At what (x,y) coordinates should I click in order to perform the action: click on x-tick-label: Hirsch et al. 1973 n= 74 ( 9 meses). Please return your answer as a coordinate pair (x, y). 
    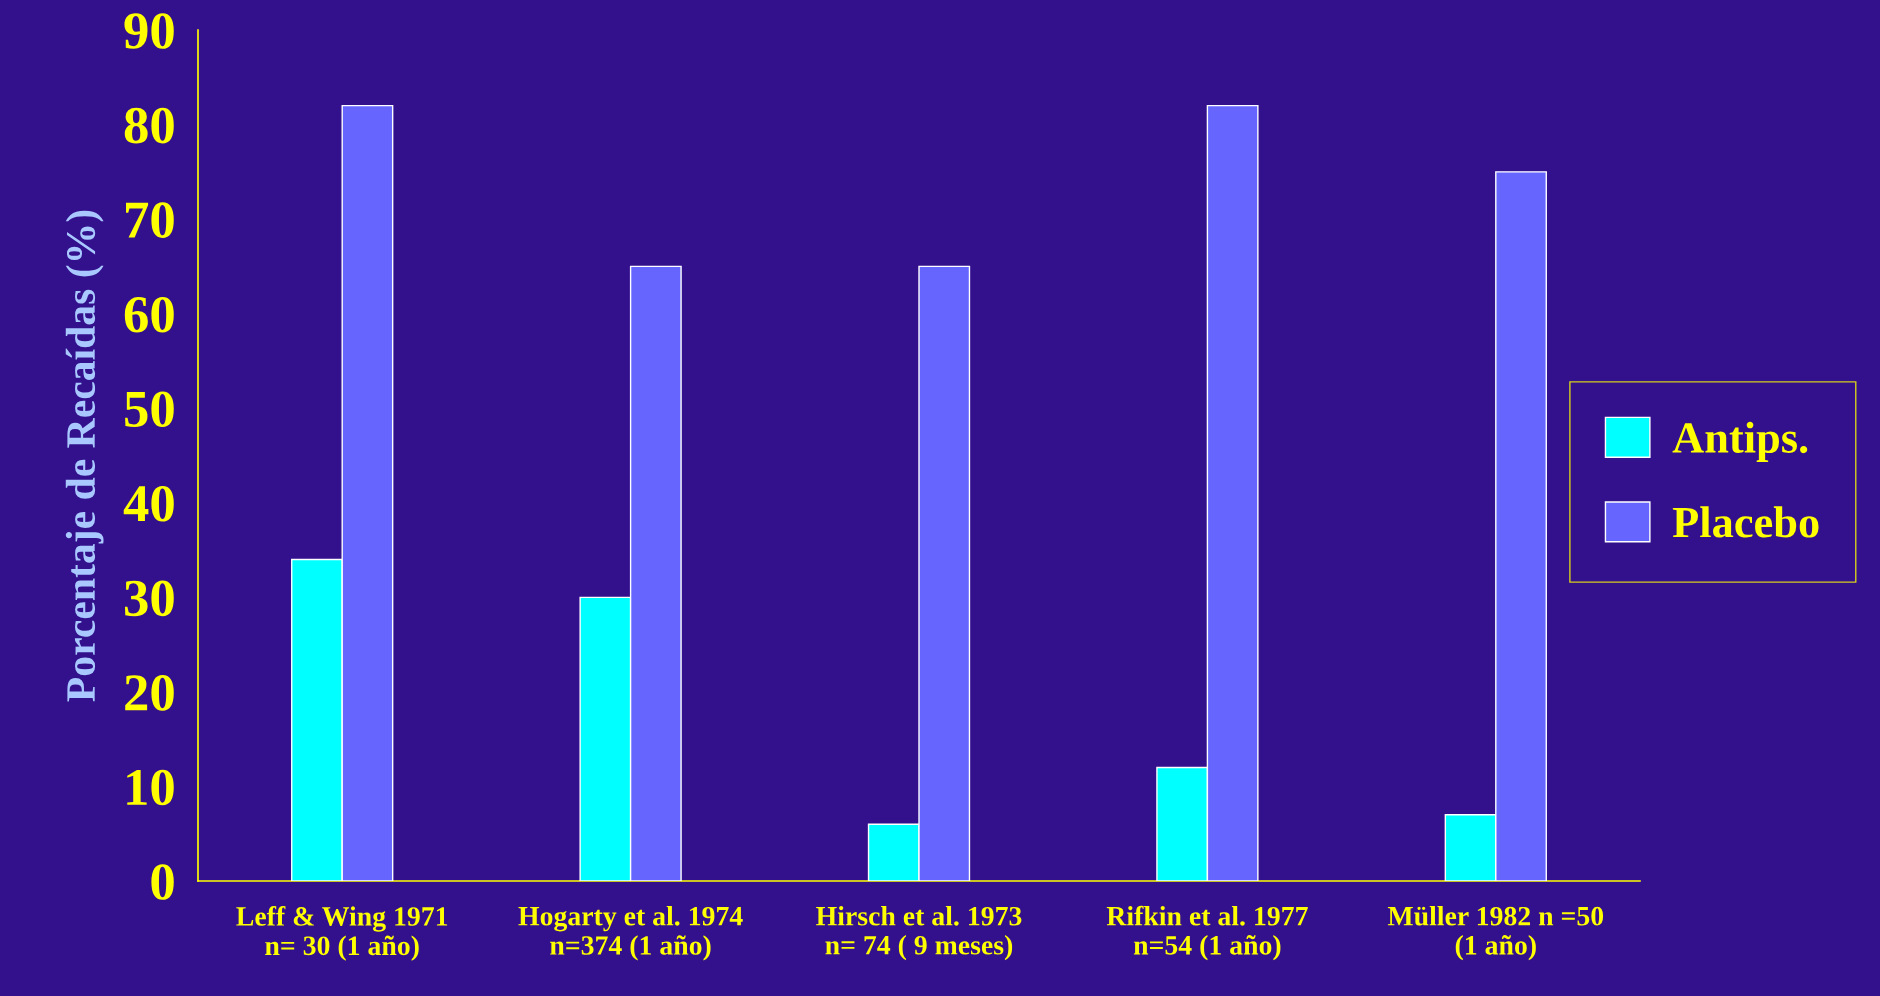
    Looking at the image, I should click on (919, 933).